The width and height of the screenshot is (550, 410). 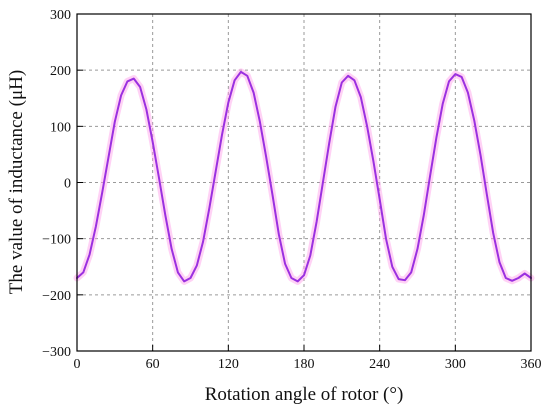 I want to click on x-tick-label: 240, so click(x=379, y=364).